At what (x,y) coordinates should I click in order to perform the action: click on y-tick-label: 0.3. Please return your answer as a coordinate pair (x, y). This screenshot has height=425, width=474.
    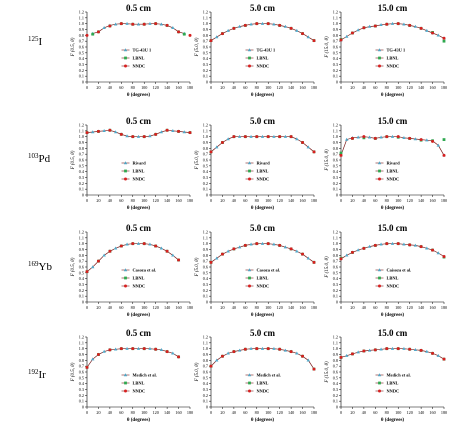
    Looking at the image, I should click on (81, 284).